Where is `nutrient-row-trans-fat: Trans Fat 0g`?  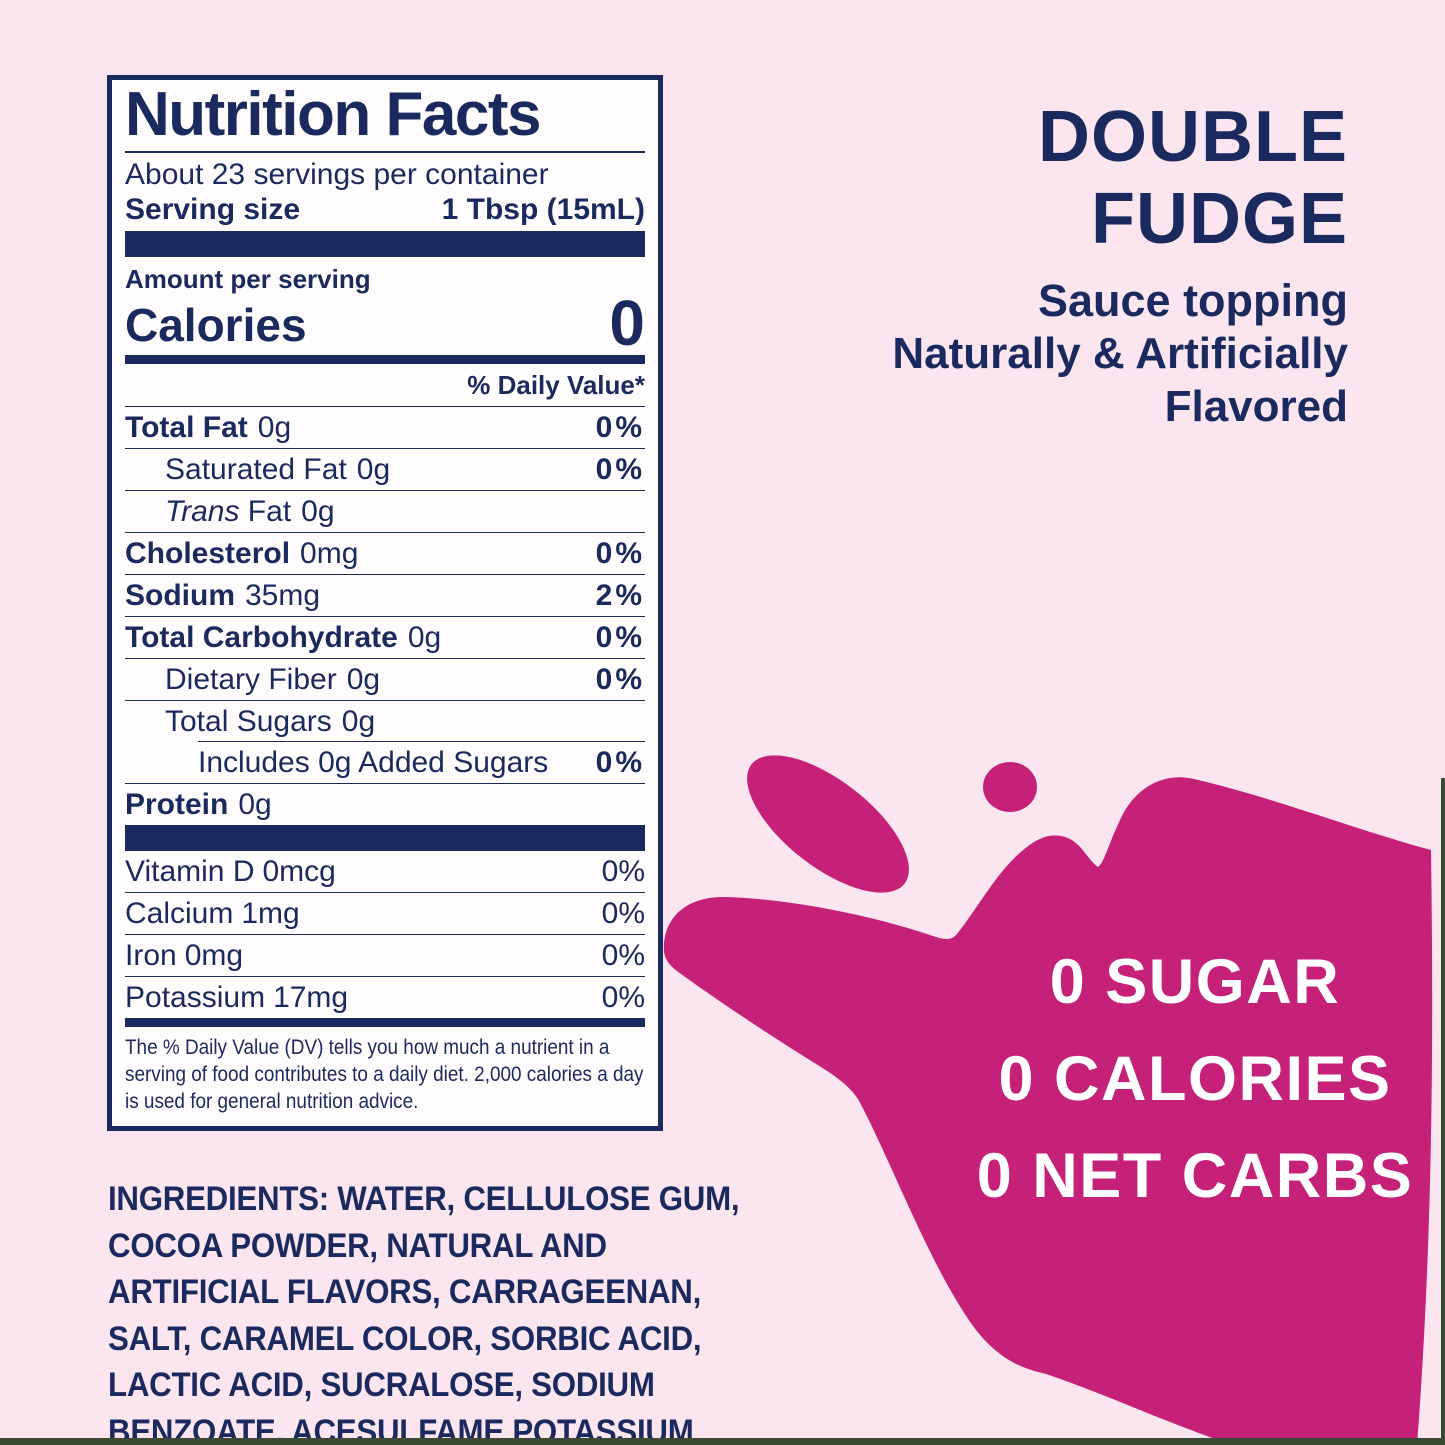 nutrient-row-trans-fat: Trans Fat 0g is located at coordinates (385, 511).